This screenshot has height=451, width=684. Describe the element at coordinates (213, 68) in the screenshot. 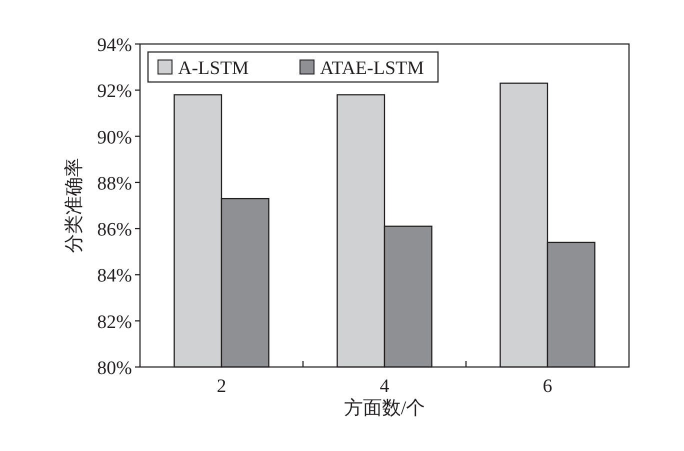

I see `legend-label: A-LSTM` at that location.